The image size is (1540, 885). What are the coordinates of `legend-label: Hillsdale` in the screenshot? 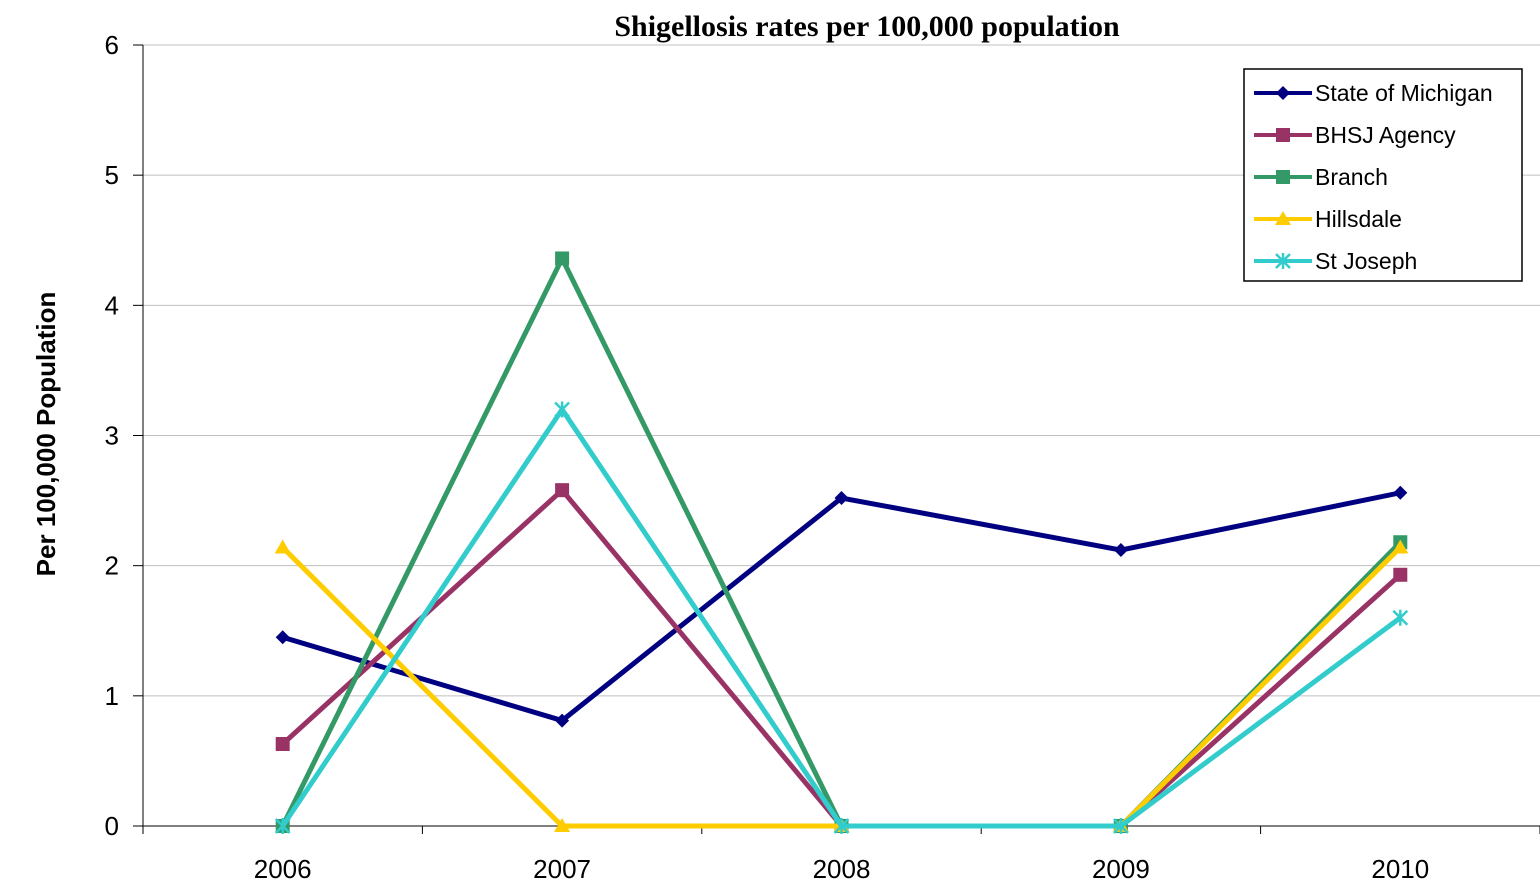 It's located at (1358, 219).